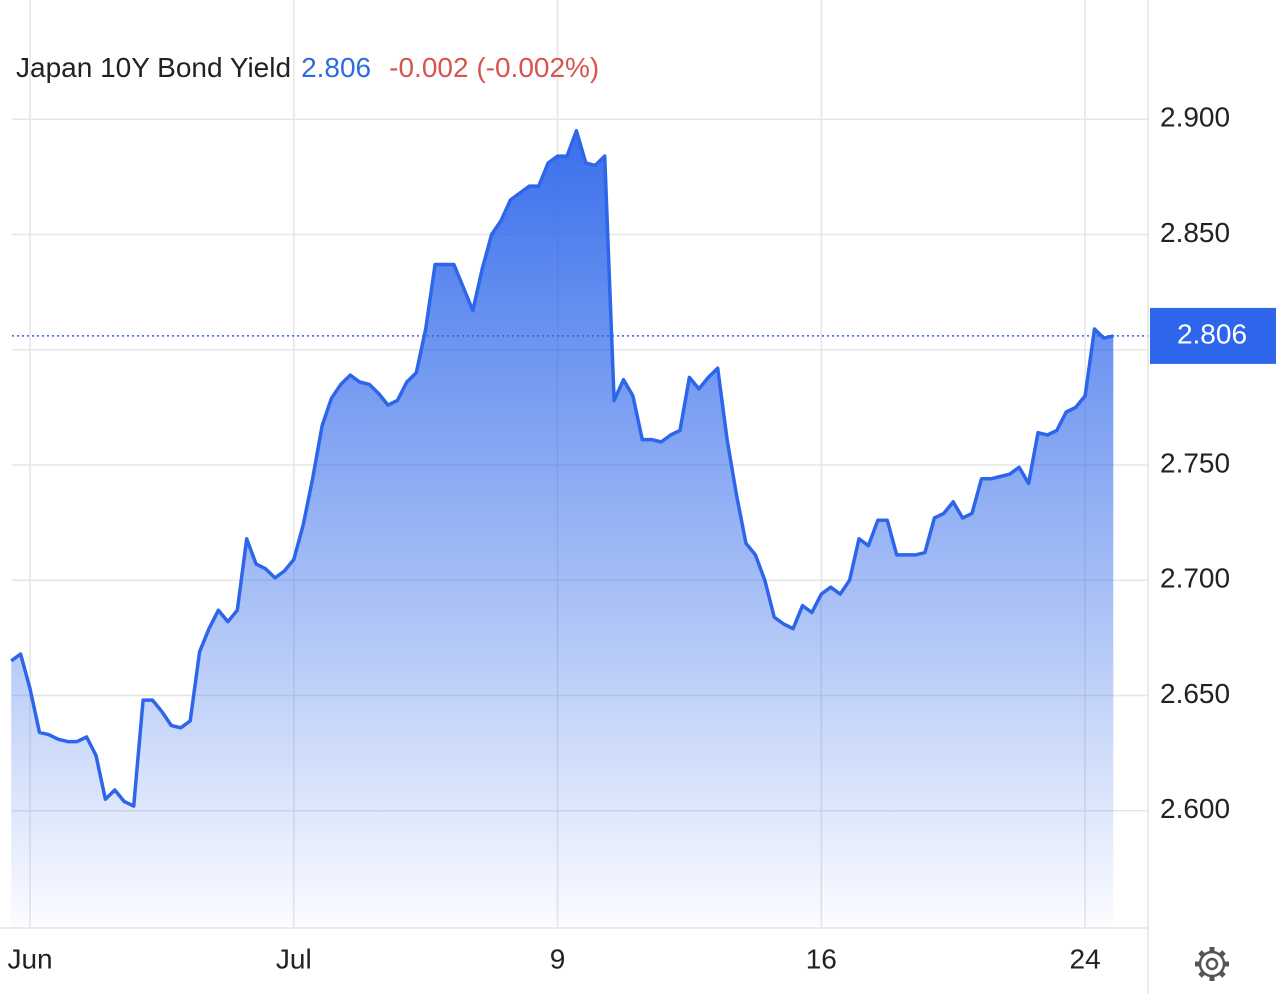 This screenshot has width=1280, height=994. Describe the element at coordinates (1195, 232) in the screenshot. I see `y-tick-label: 2.850` at that location.